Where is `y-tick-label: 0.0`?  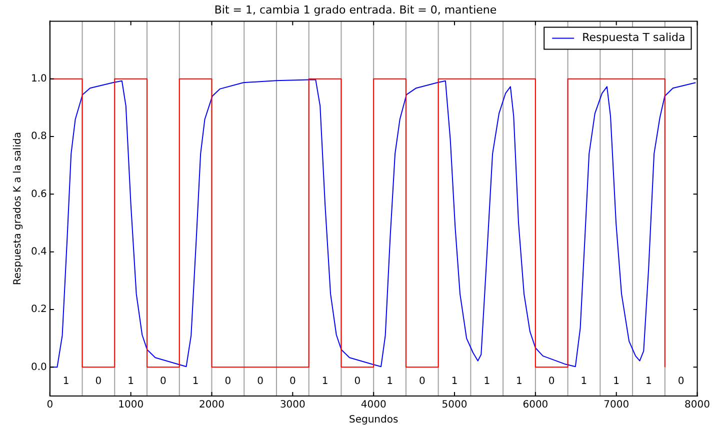 y-tick-label: 0.0 is located at coordinates (38, 367).